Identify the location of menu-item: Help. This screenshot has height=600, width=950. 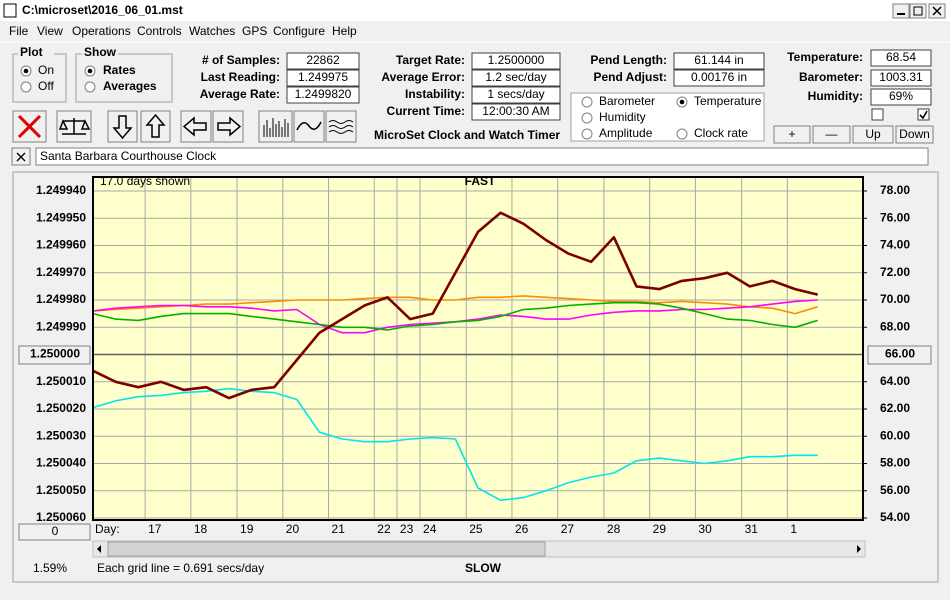
(344, 31).